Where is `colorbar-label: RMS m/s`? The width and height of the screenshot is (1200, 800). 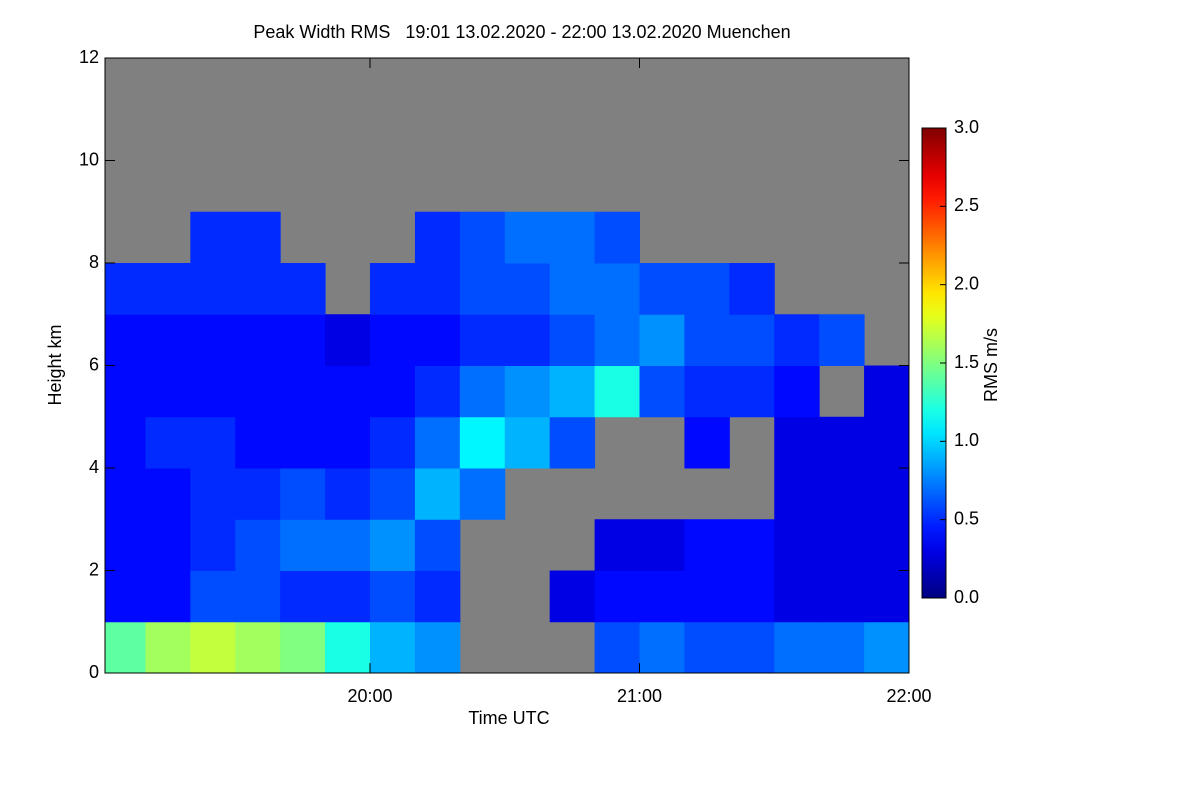 colorbar-label: RMS m/s is located at coordinates (991, 365).